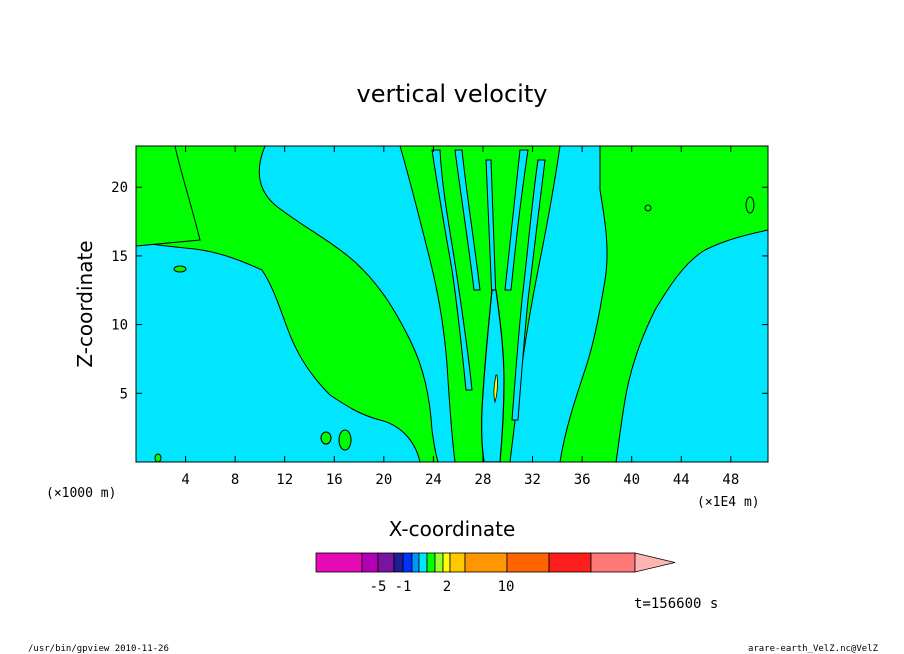 The width and height of the screenshot is (904, 654). I want to click on x-tick-label: 16, so click(334, 480).